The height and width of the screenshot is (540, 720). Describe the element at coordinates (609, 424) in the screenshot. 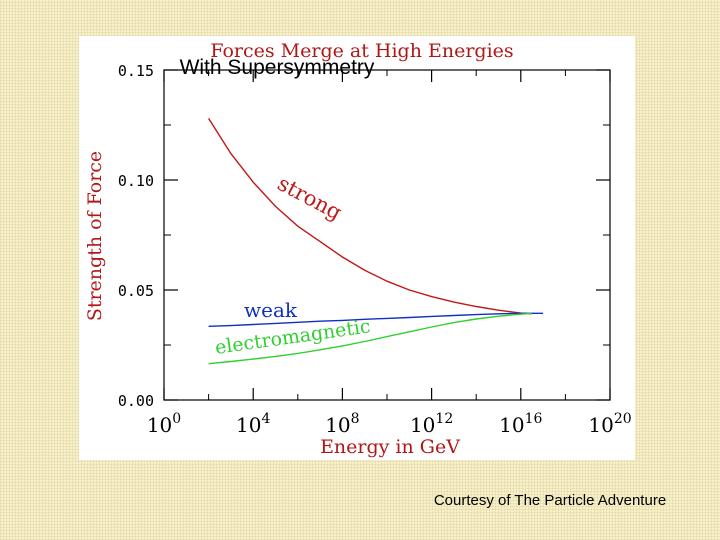

I see `x-tick-label-5: 10²⁰` at that location.